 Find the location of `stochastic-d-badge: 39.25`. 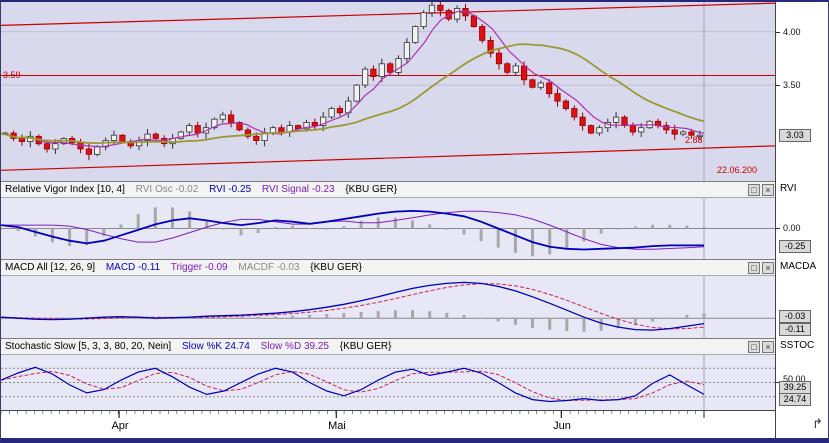

stochastic-d-badge: 39.25 is located at coordinates (795, 387).